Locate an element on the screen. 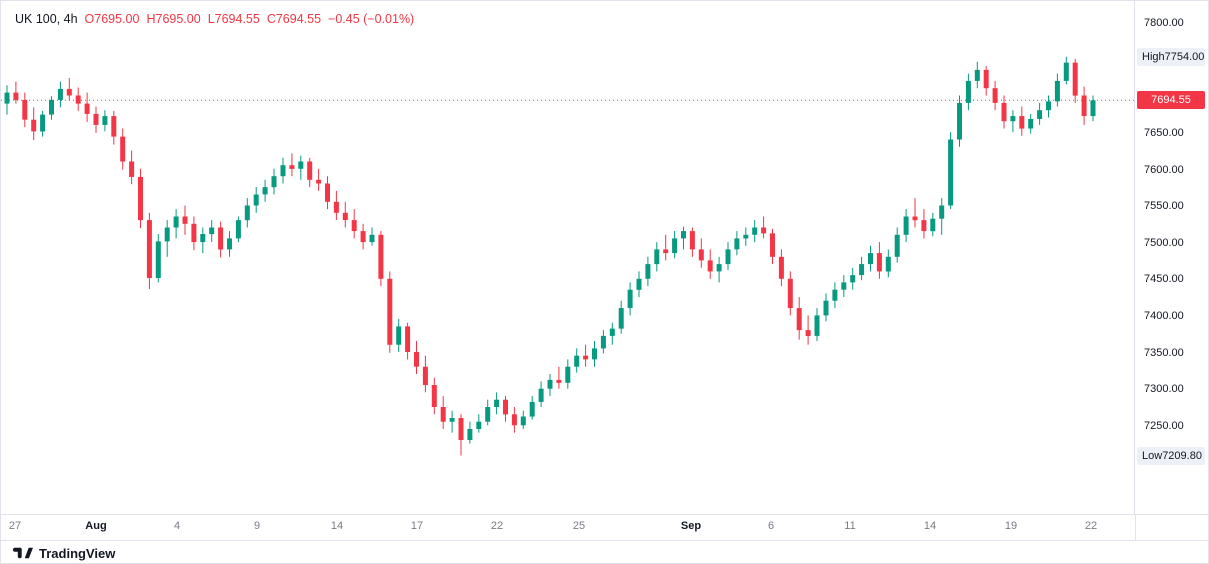 The width and height of the screenshot is (1209, 564). time-axis-label: 17 is located at coordinates (417, 526).